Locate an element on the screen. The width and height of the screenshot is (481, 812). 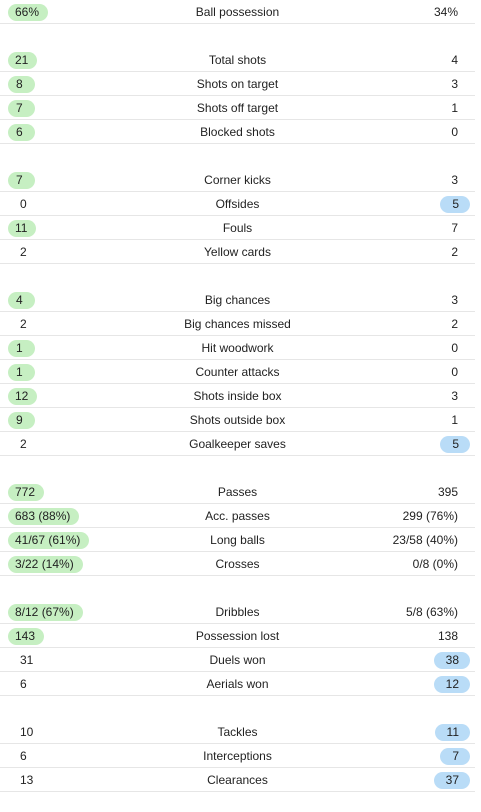
stat-row: Goalkeeper saves 2 5 is located at coordinates (237, 444).